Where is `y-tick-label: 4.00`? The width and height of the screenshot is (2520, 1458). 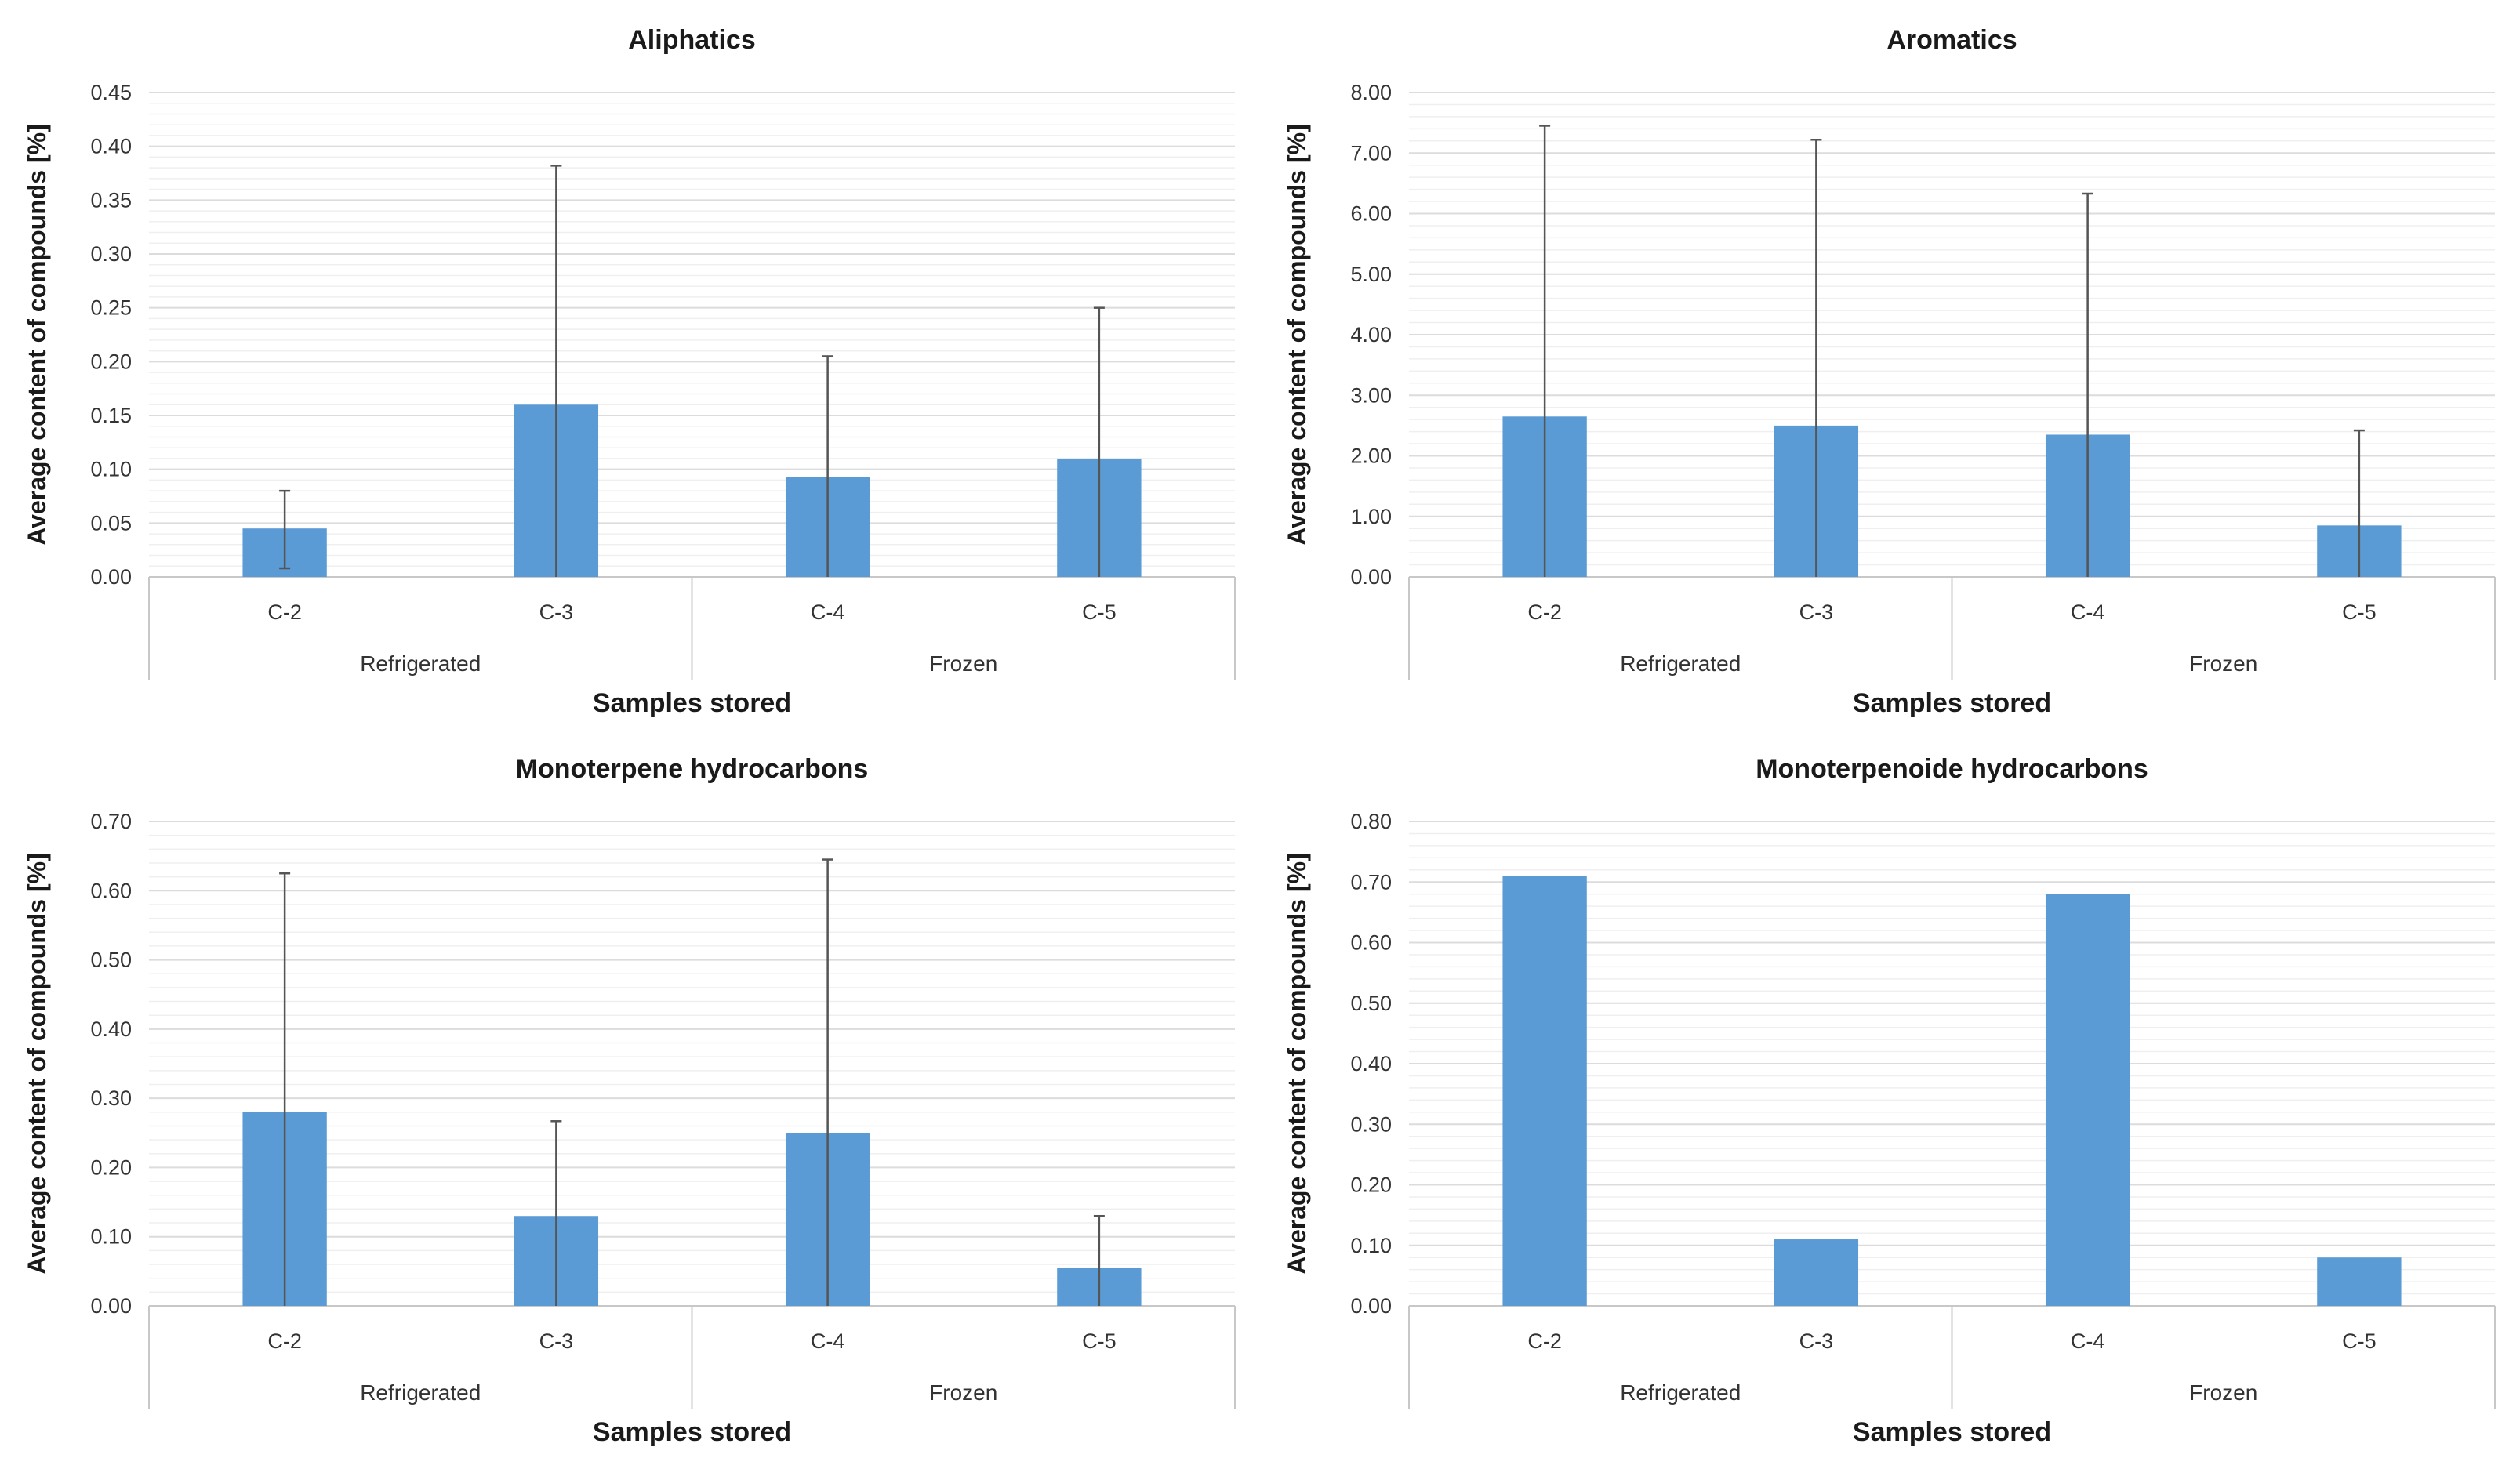 y-tick-label: 4.00 is located at coordinates (1371, 334).